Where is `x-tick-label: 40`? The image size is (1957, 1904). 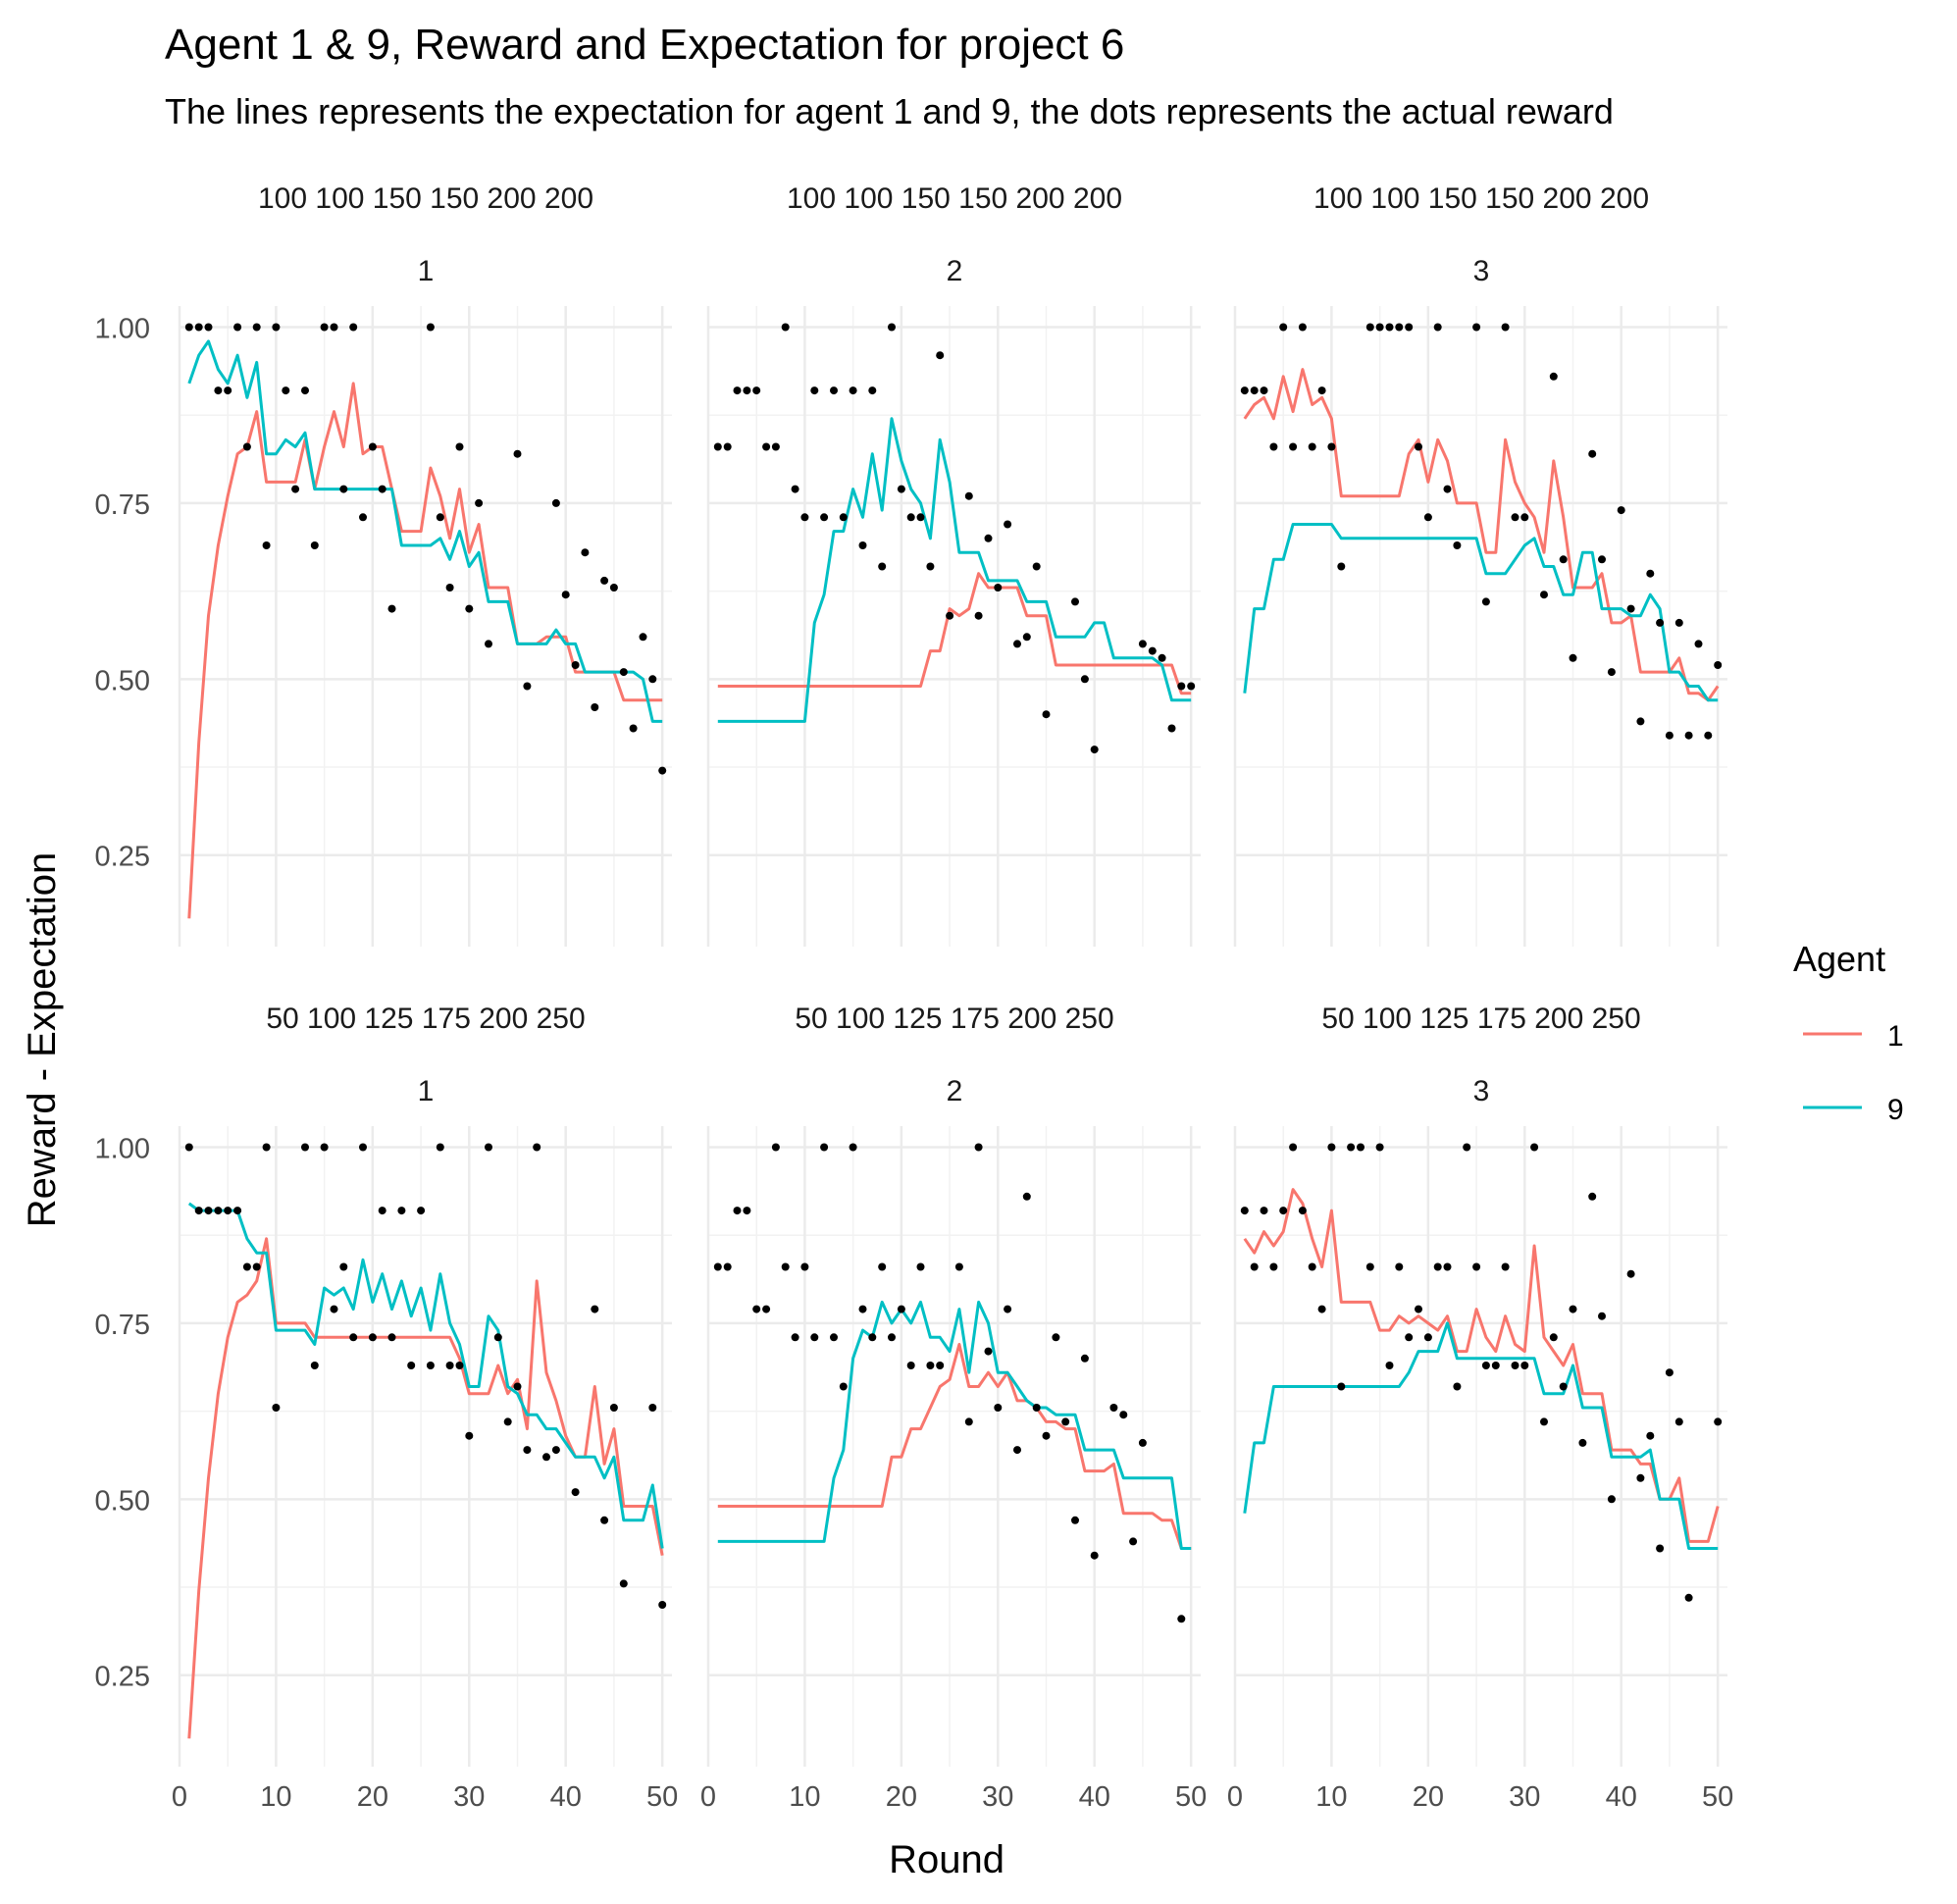
x-tick-label: 40 is located at coordinates (1621, 1797).